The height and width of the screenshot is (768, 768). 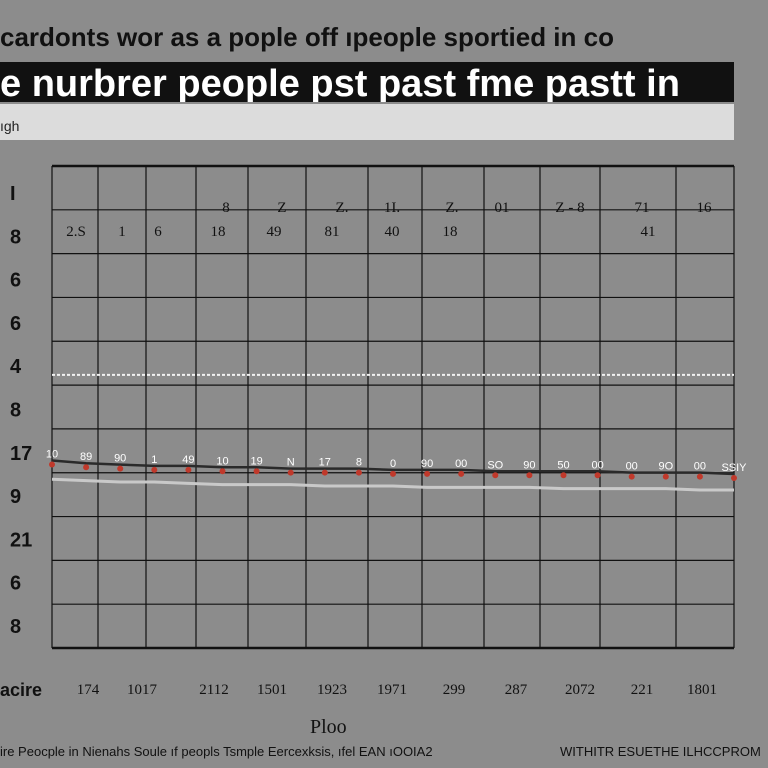 I want to click on second-row-label: 41, so click(x=648, y=232).